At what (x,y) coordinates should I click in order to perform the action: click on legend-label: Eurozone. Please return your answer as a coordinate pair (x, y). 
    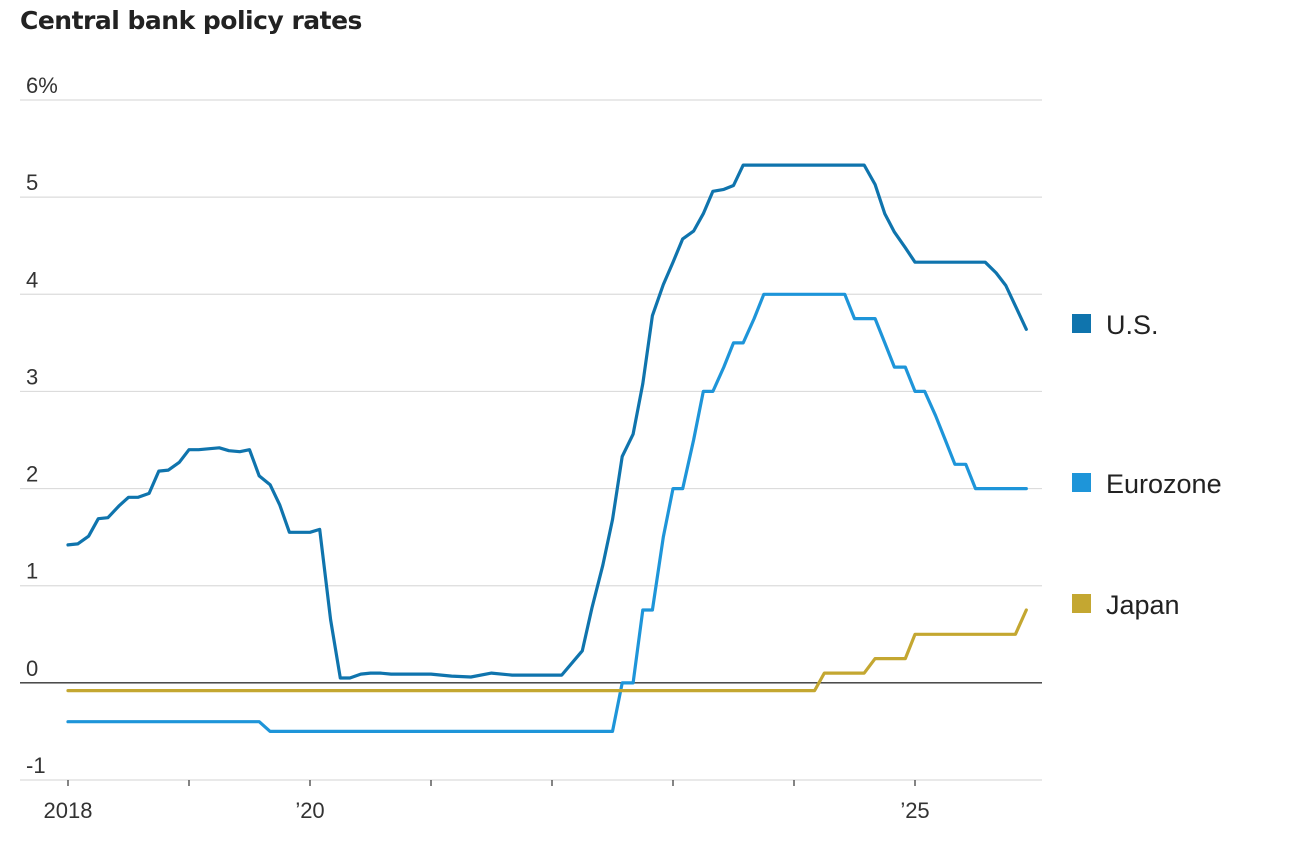
    Looking at the image, I should click on (1164, 484).